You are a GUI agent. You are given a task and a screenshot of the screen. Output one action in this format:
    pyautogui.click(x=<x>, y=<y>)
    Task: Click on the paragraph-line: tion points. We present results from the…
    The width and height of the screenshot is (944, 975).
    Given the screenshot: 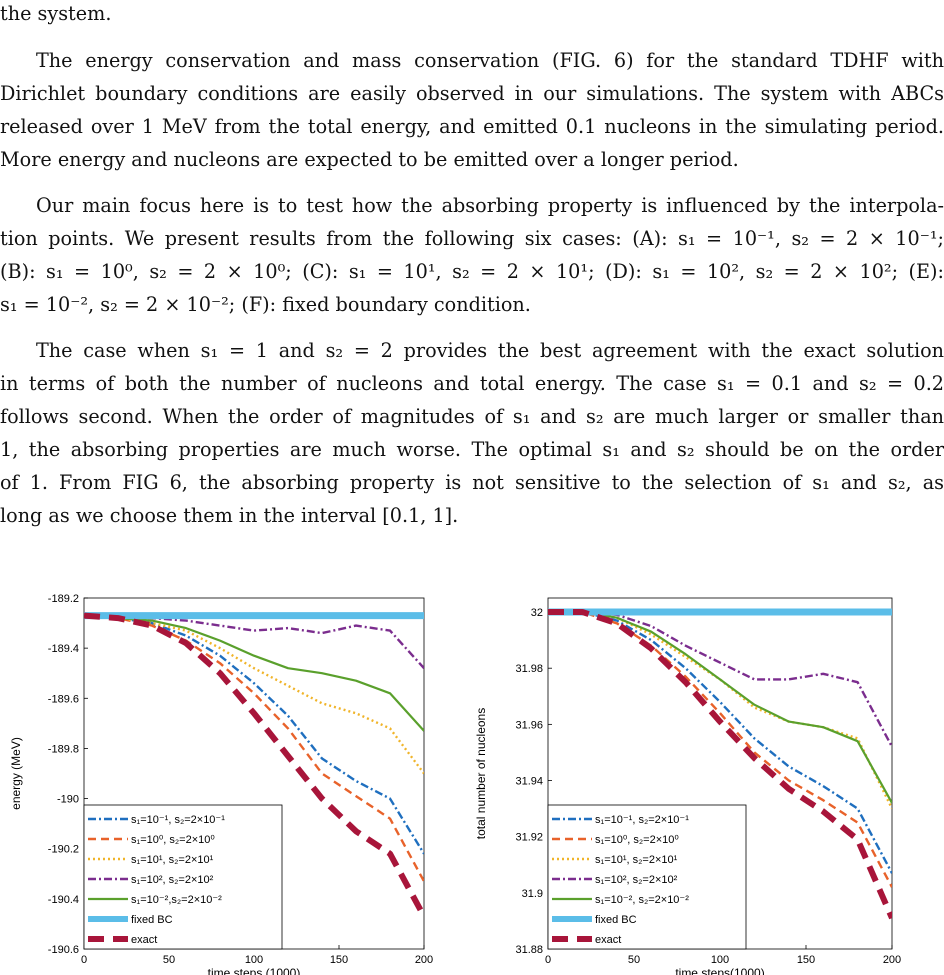 What is the action you would take?
    pyautogui.click(x=472, y=238)
    